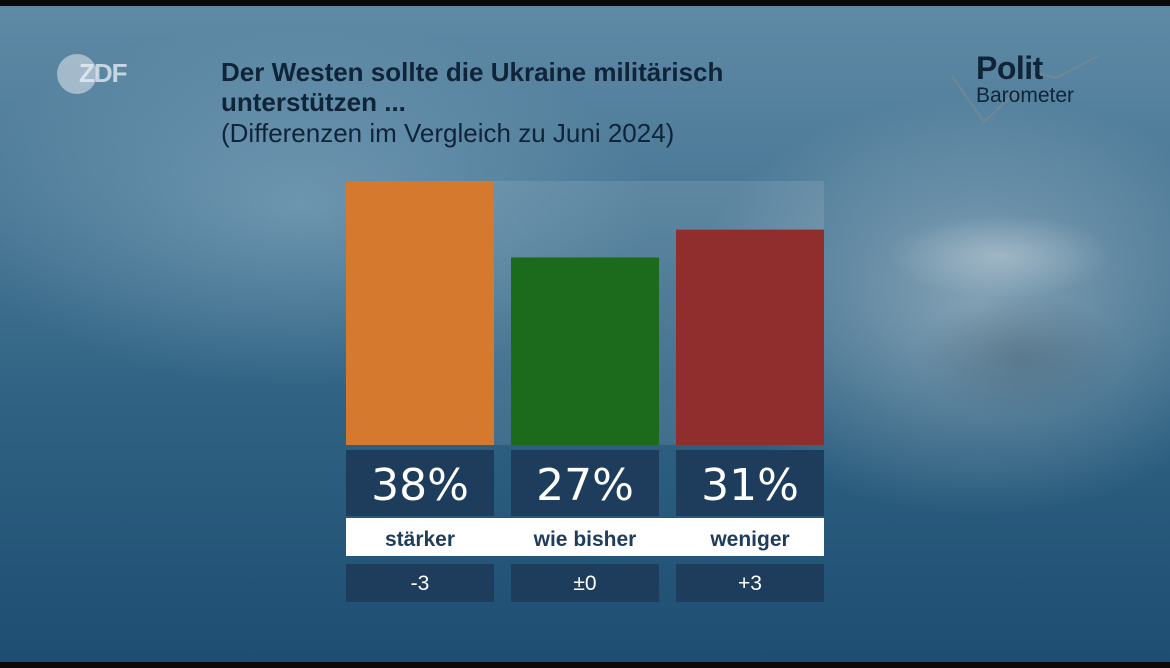 The height and width of the screenshot is (668, 1170). I want to click on category-label-2: weniger, so click(749, 539).